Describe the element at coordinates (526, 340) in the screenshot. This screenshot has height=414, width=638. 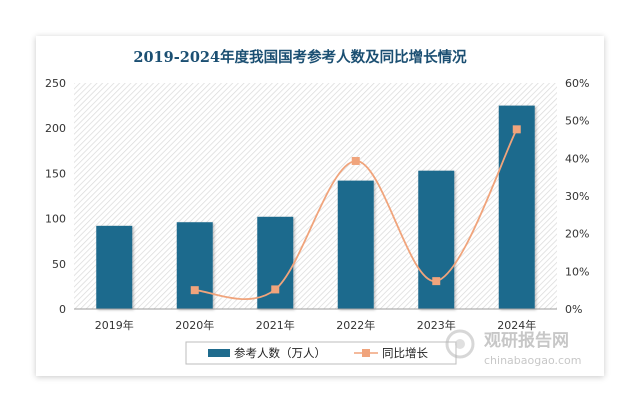
I see `watermark-cn: 观研报告网` at that location.